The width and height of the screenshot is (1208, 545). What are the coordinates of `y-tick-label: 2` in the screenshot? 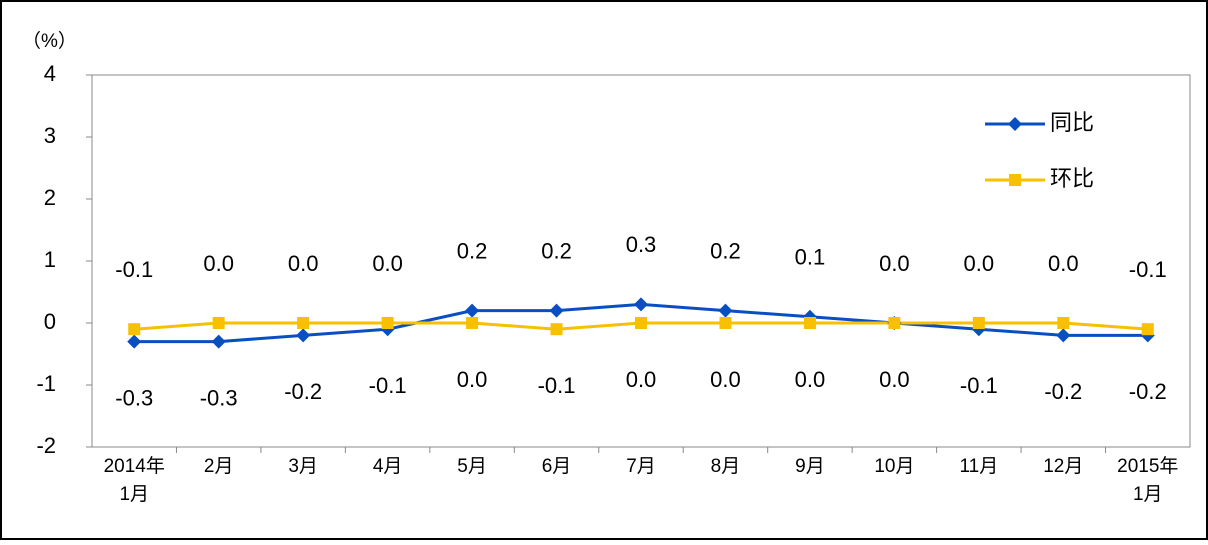 It's located at (50, 197).